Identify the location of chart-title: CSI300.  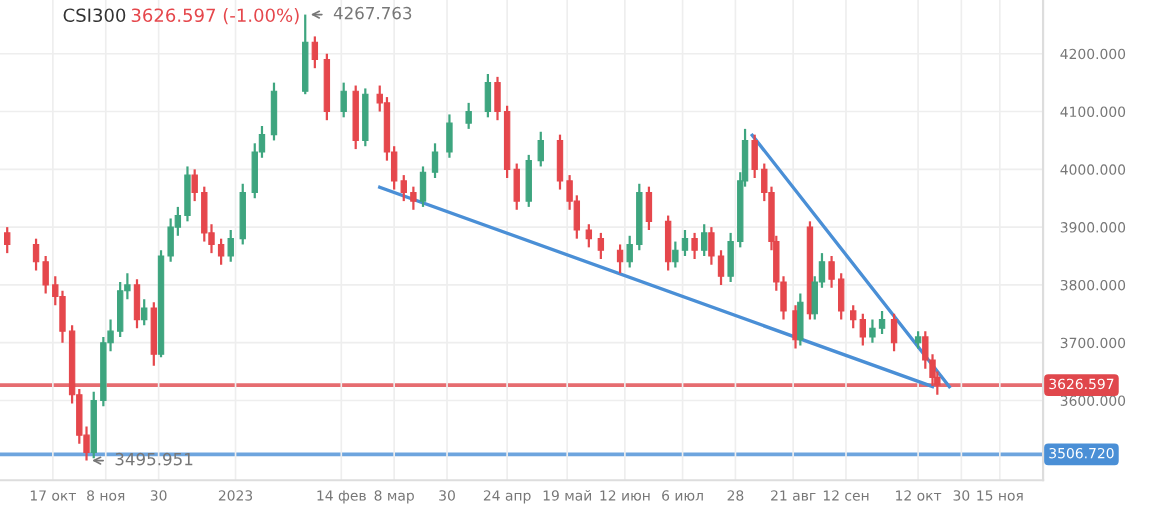
(94, 15).